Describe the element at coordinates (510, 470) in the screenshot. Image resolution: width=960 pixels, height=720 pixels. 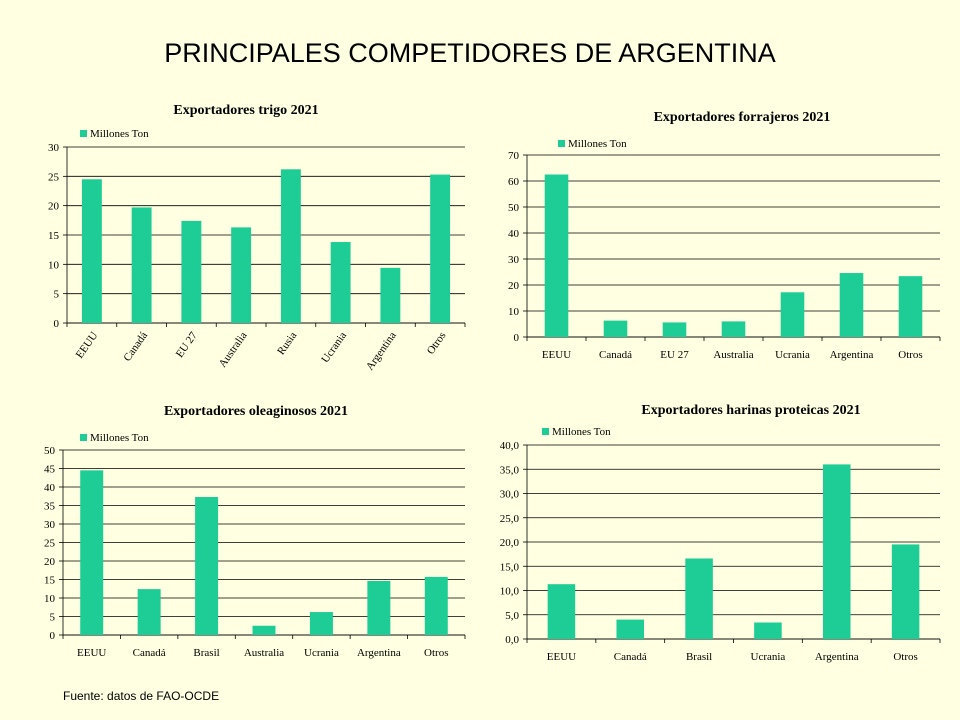
I see `y-tick-label: 35,0` at that location.